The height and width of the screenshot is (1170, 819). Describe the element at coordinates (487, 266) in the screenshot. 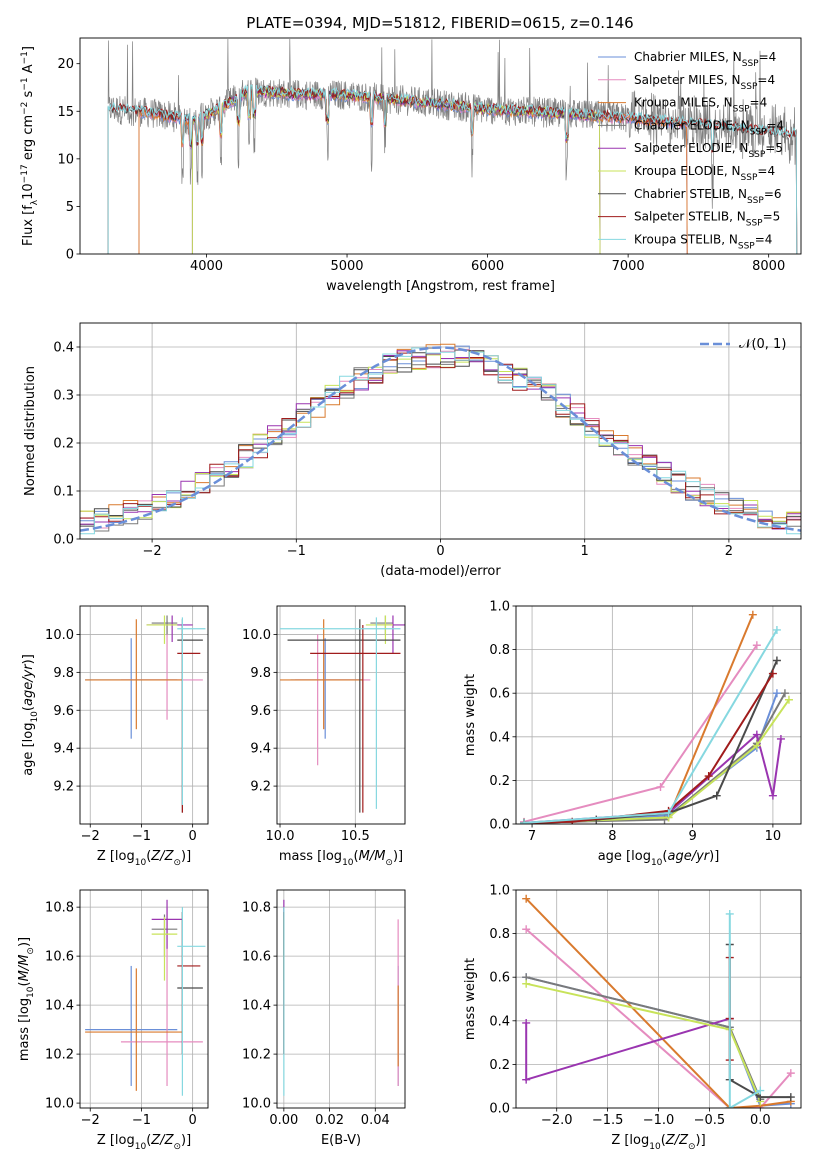

I see `spectrum-xtick-label: 6000` at that location.